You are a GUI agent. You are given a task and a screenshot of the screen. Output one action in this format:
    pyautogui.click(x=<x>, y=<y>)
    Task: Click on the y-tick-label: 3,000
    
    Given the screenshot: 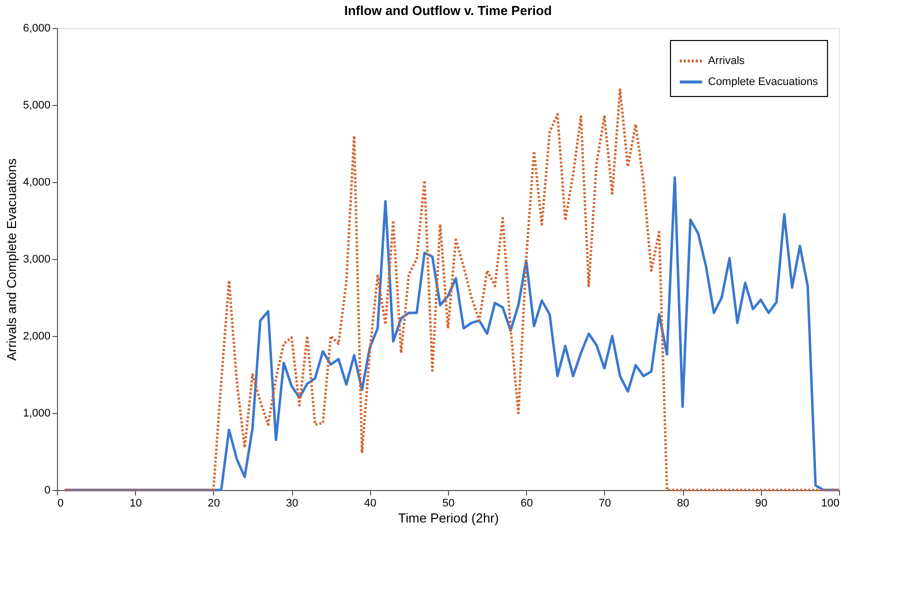 What is the action you would take?
    pyautogui.click(x=36, y=260)
    